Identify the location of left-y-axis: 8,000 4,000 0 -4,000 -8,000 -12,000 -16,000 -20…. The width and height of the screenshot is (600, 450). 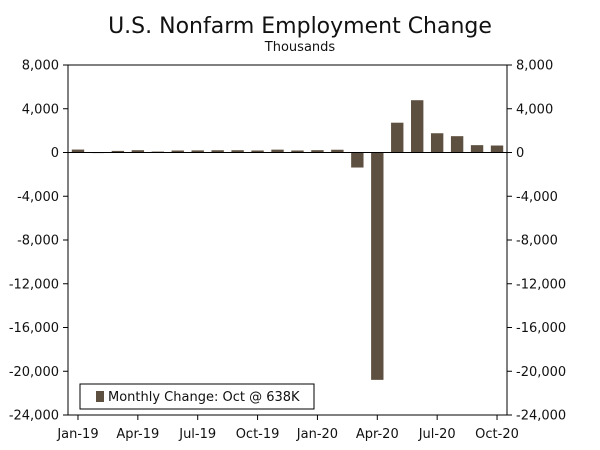
(38, 241).